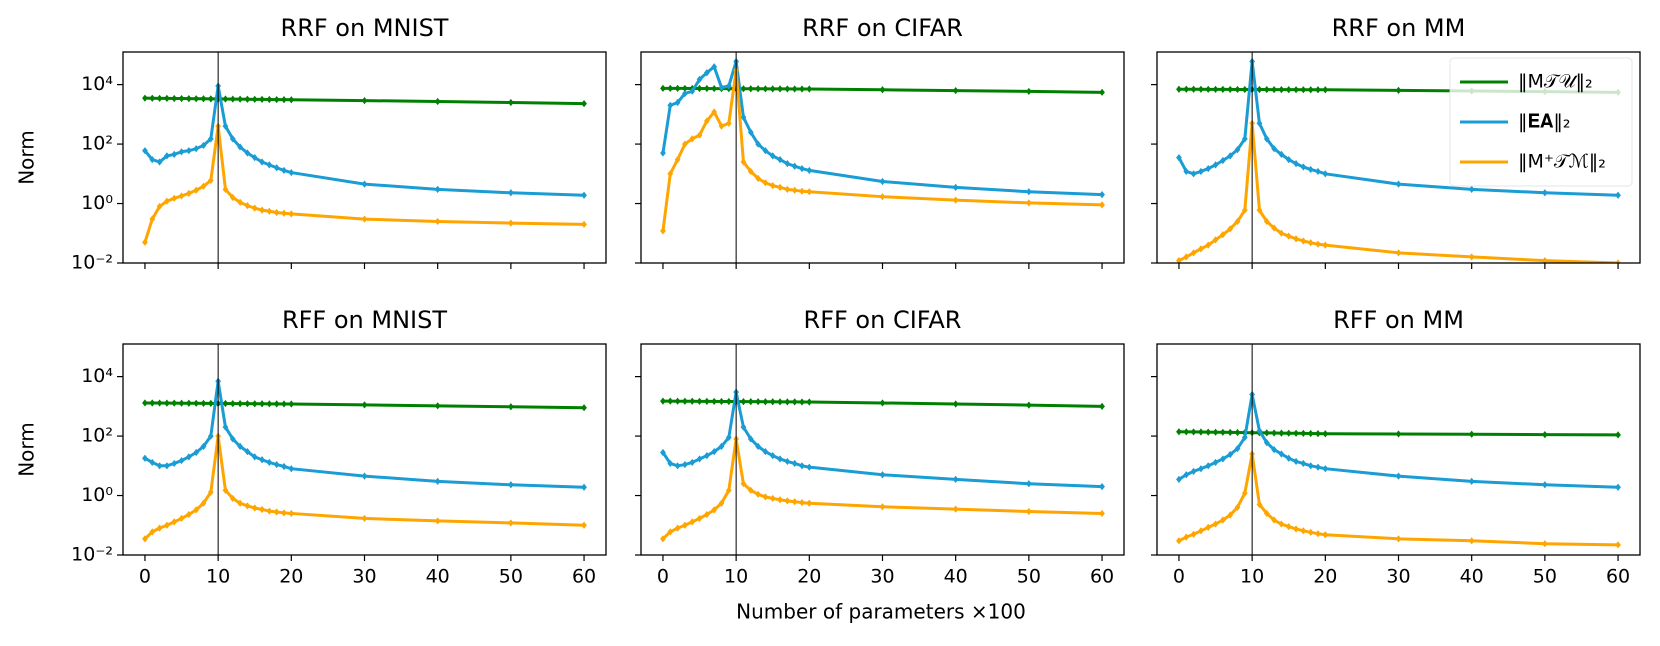 This screenshot has height=646, width=1660. Describe the element at coordinates (364, 487) in the screenshot. I see `series-line` at that location.